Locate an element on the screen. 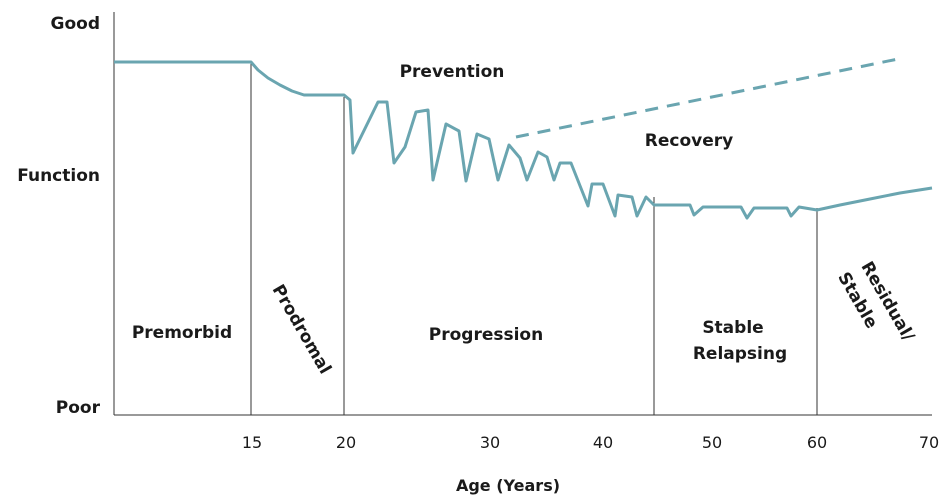 Image resolution: width=947 pixels, height=504 pixels. x-tick-30: 30 is located at coordinates (490, 442).